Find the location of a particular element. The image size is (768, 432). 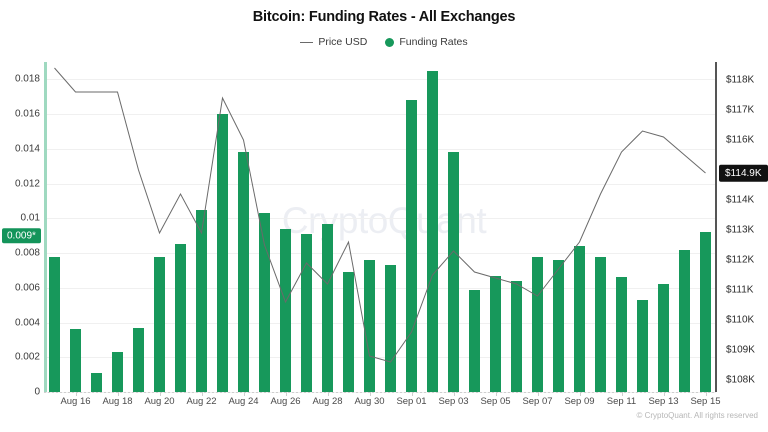

x-axis-tick: Sep 03 is located at coordinates (453, 401).